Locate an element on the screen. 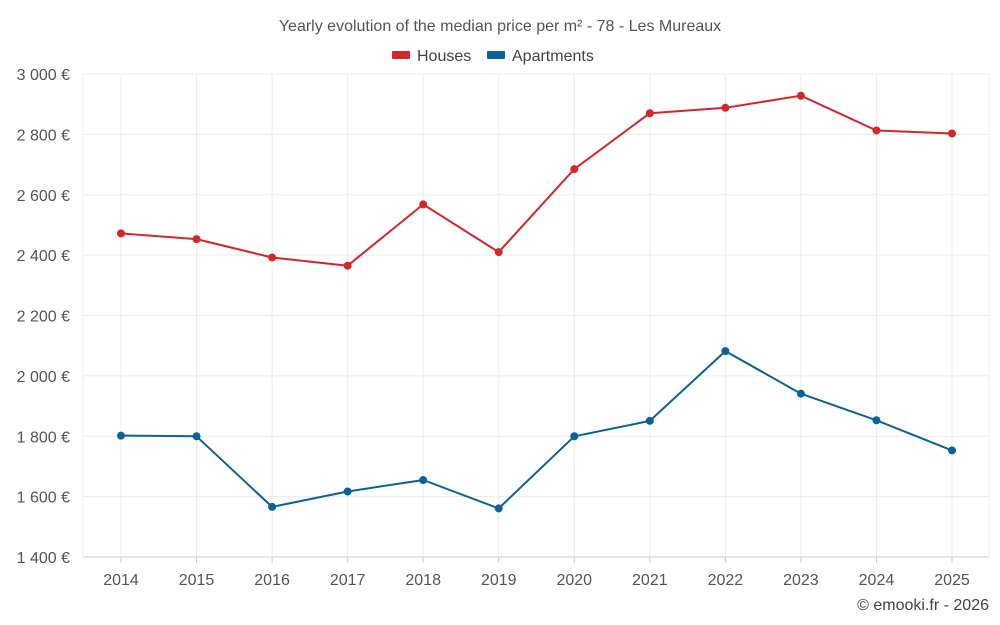 This screenshot has height=625, width=1000. y-tick-label: 2 600 € is located at coordinates (43, 196).